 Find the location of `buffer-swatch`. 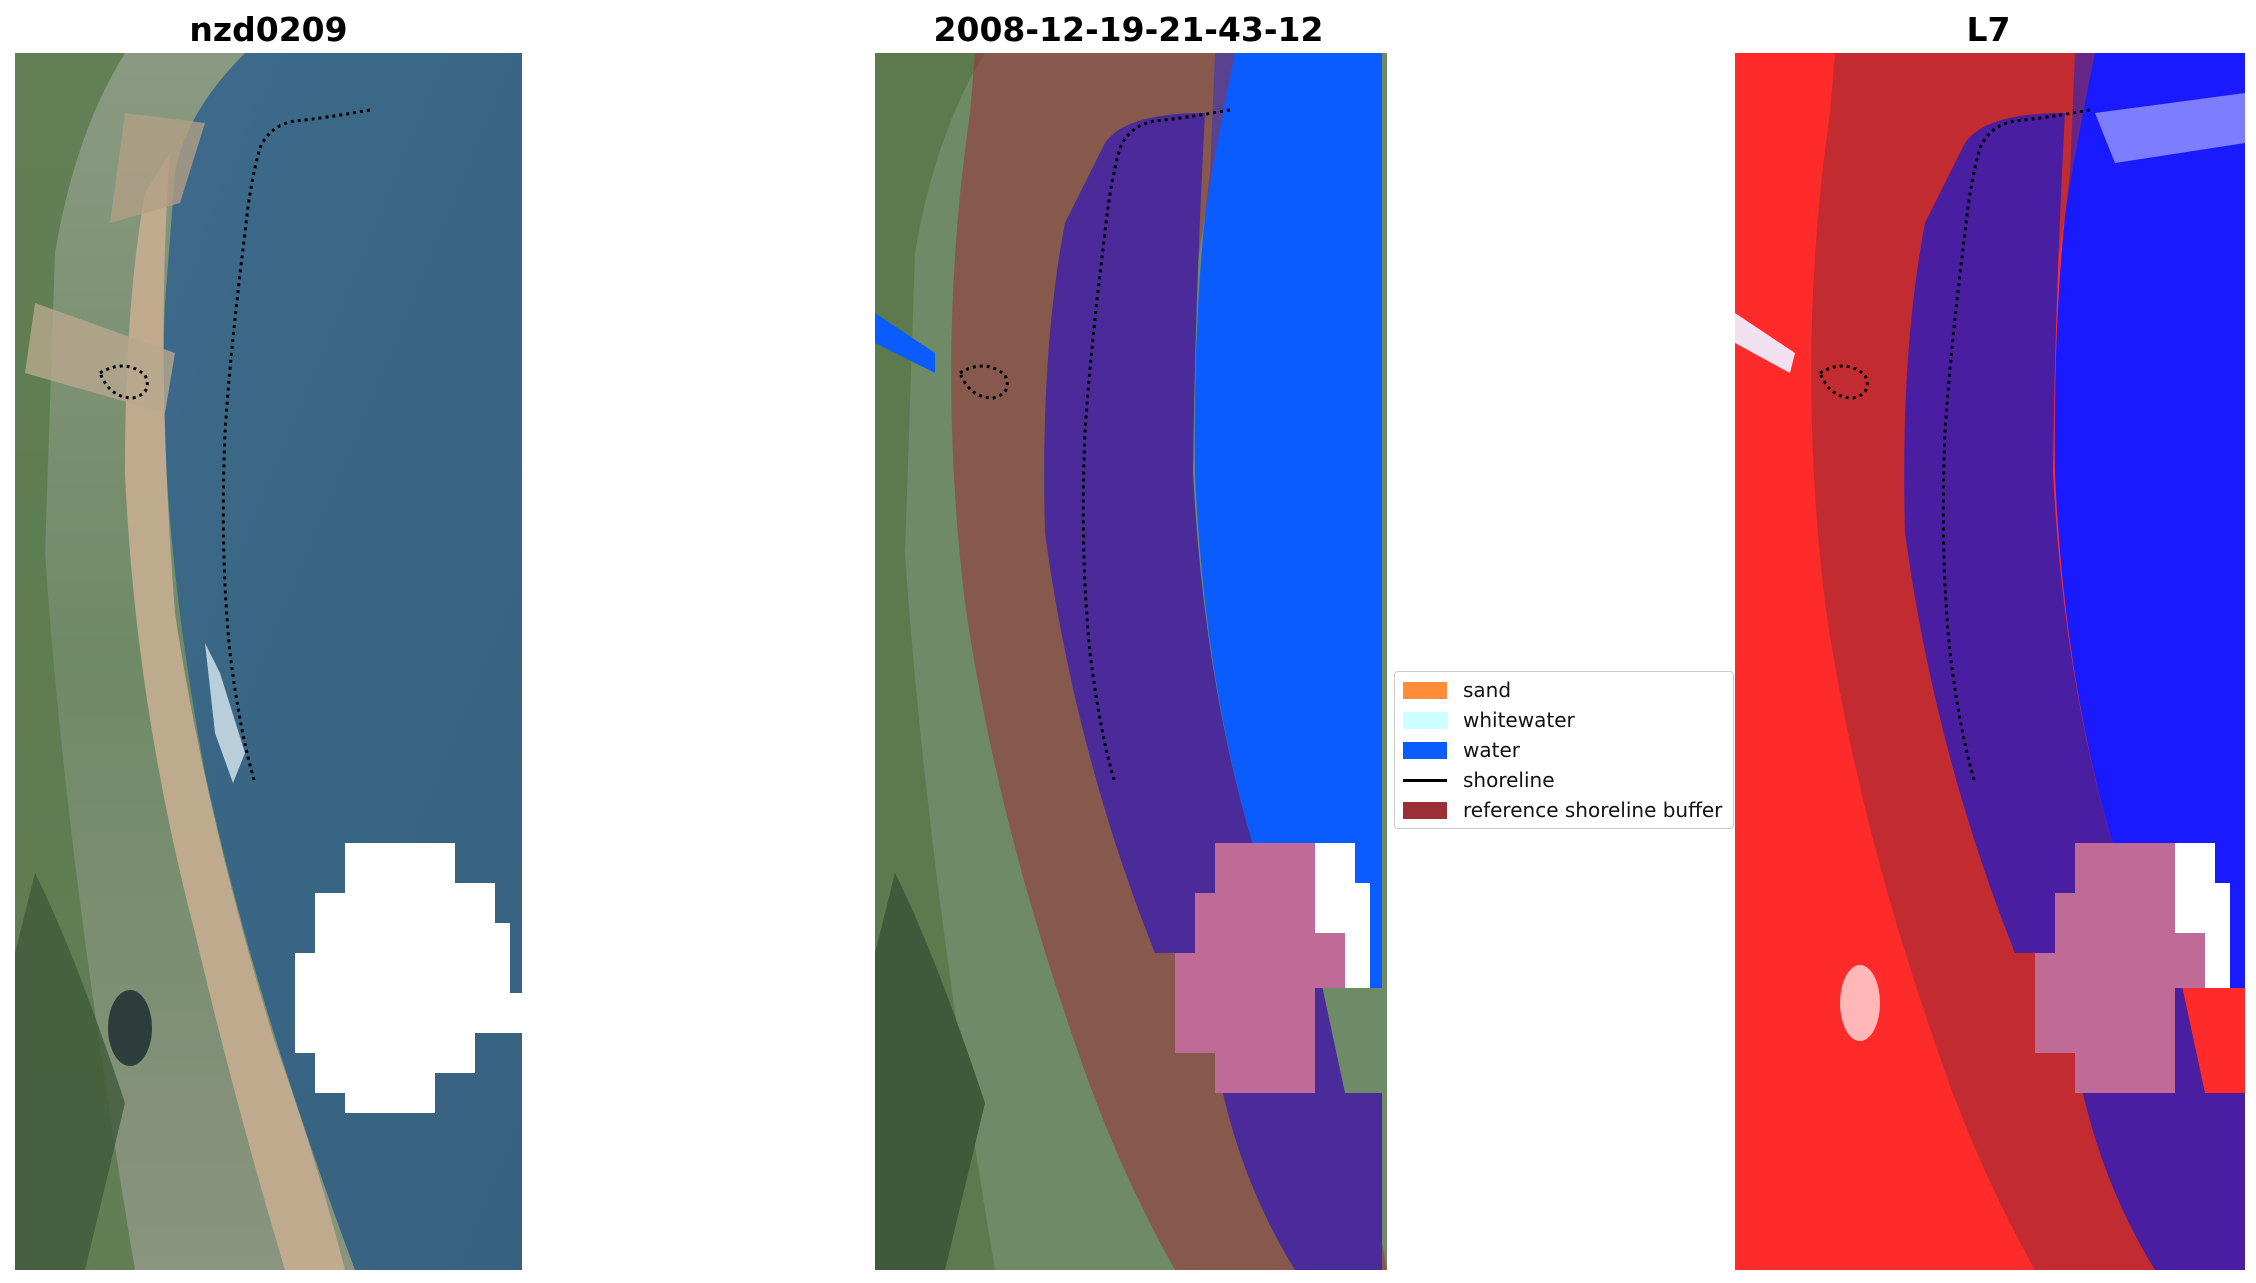

buffer-swatch is located at coordinates (1425, 810).